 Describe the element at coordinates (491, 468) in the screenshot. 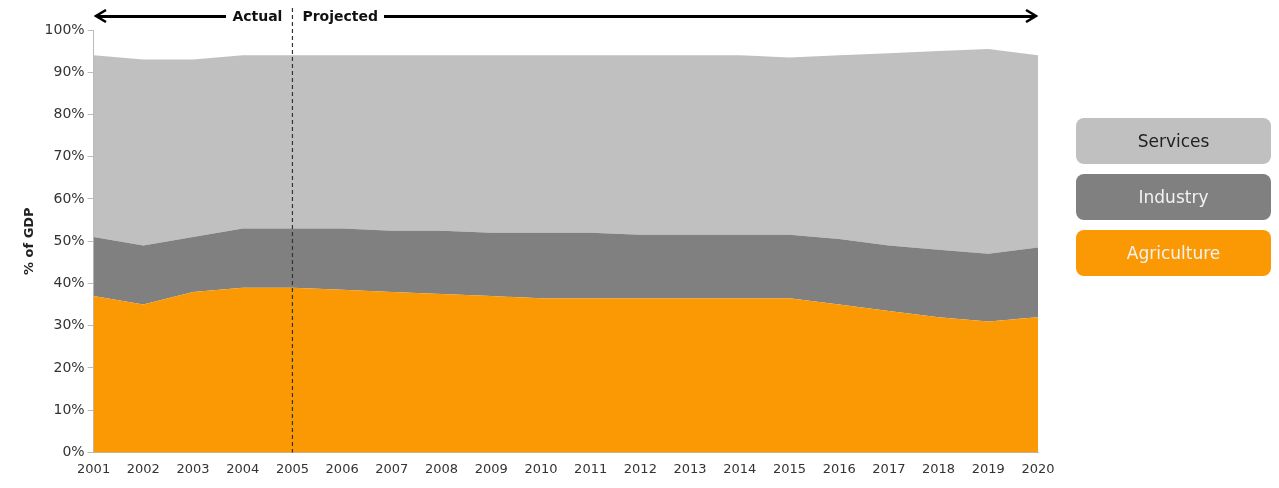

I see `x-tick-label: 2009` at that location.